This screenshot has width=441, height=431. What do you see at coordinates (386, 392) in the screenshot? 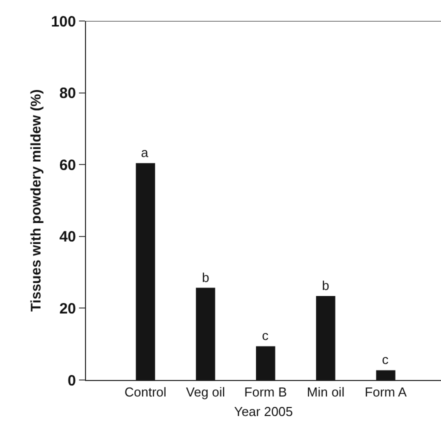
I see `x-tick-label: Form A` at bounding box center [386, 392].